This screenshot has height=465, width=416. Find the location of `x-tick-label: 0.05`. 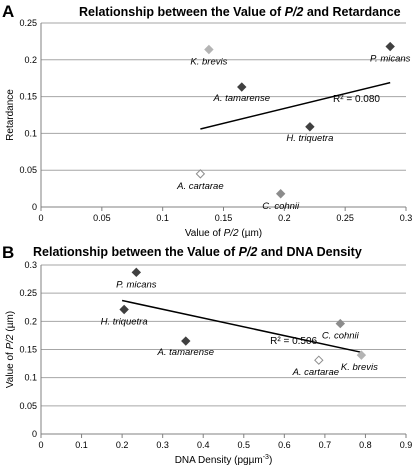

x-tick-label: 0.05 is located at coordinates (102, 218).